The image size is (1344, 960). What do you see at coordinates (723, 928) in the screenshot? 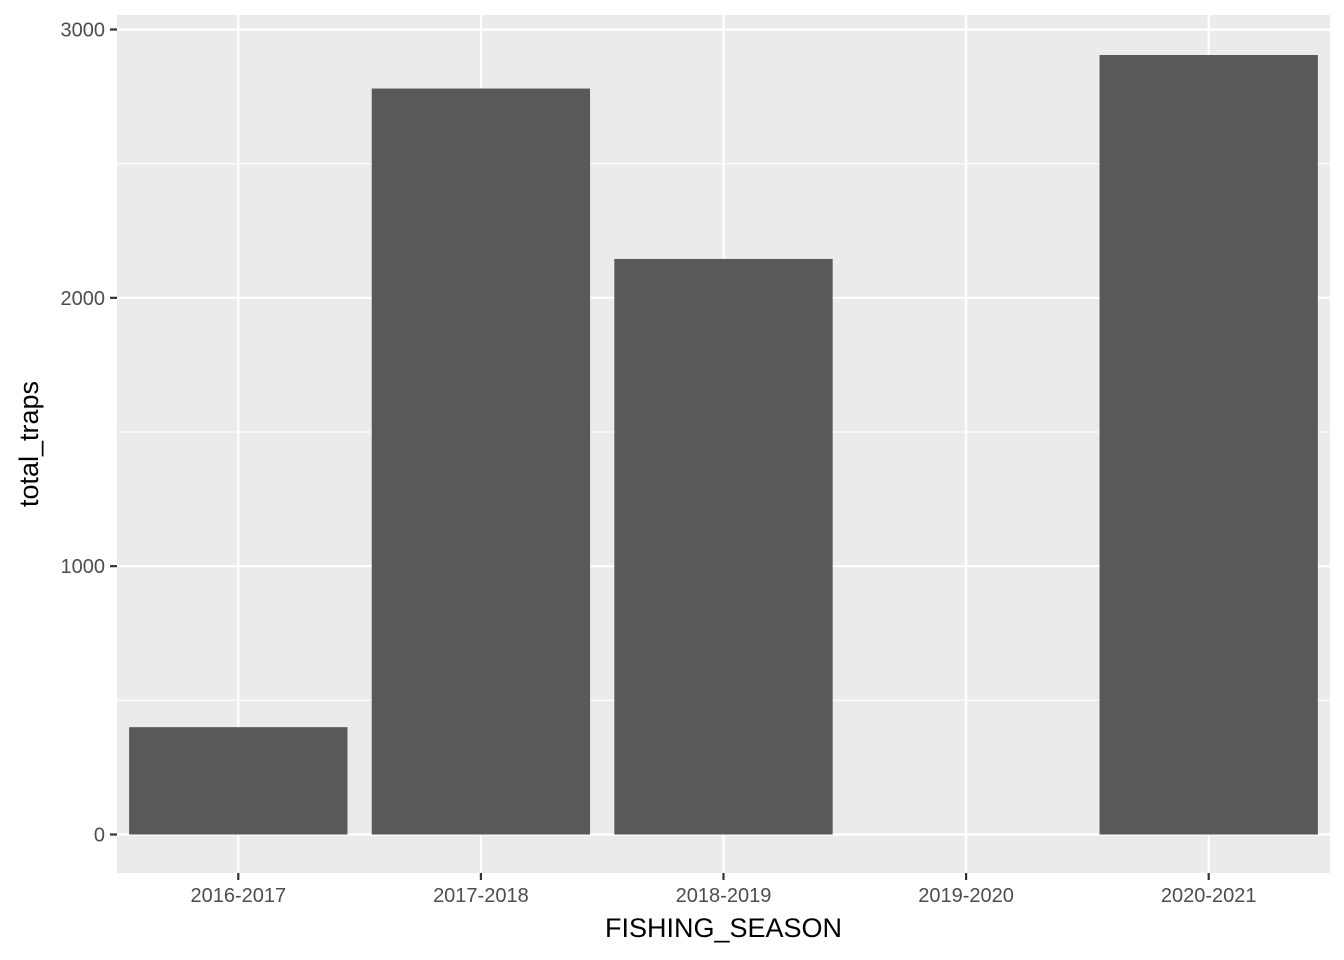
I see `x-axis-title: FISHING_SEASON` at bounding box center [723, 928].